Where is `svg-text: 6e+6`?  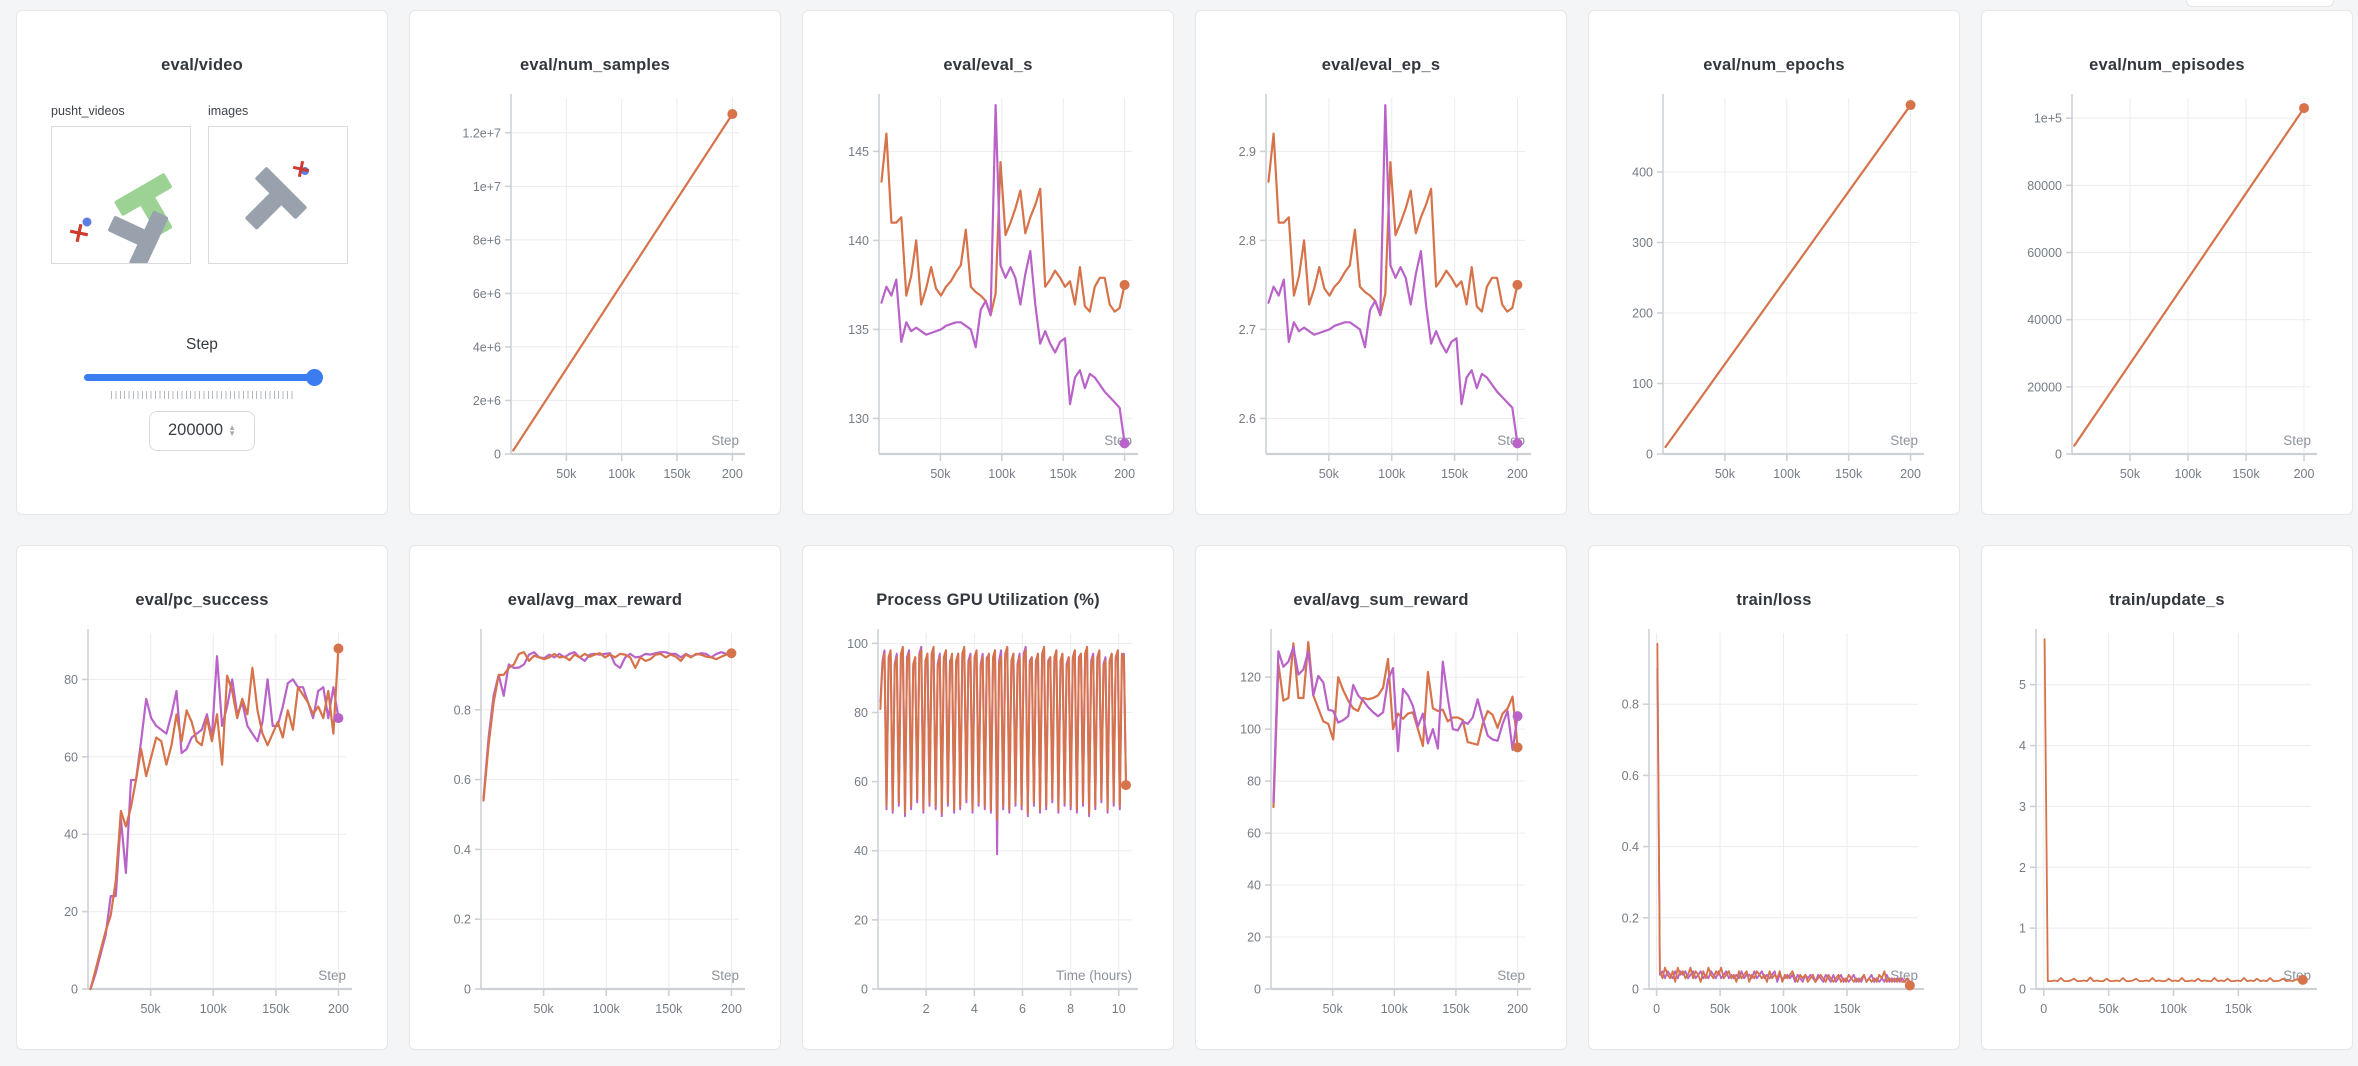
svg-text: 6e+6 is located at coordinates (487, 293).